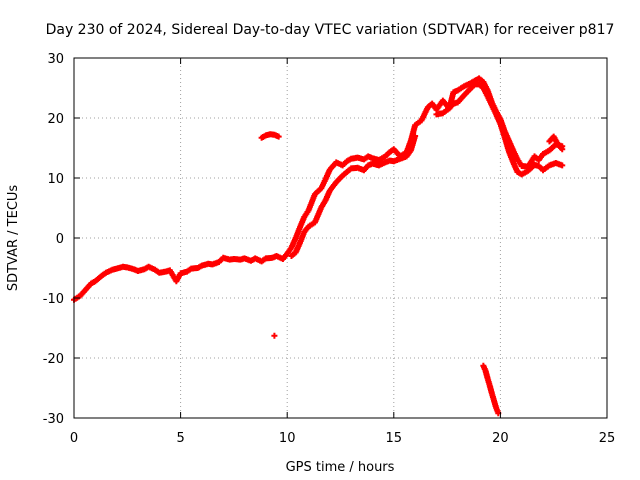 The width and height of the screenshot is (640, 480). Describe the element at coordinates (500, 438) in the screenshot. I see `x-tick-label: 20` at that location.